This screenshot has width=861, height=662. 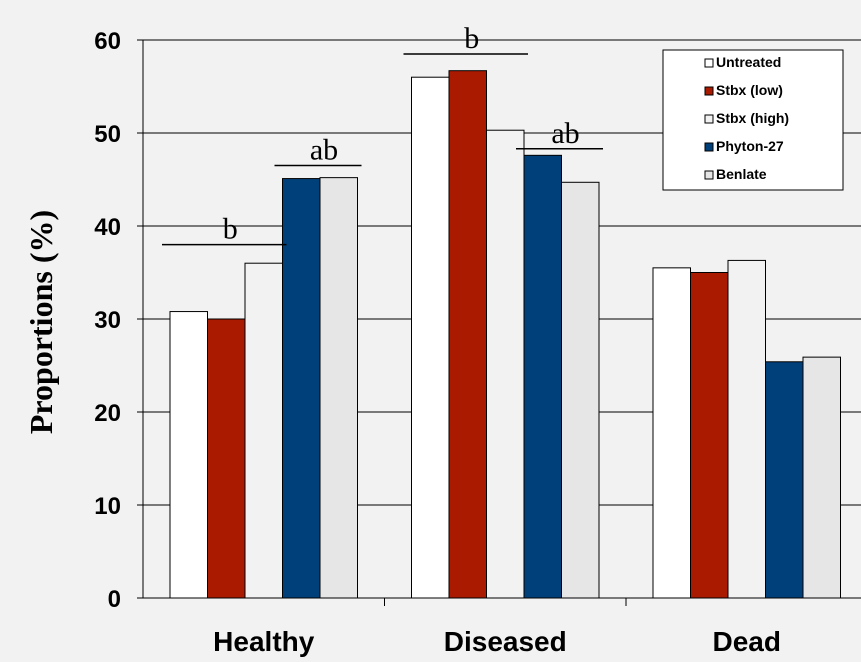 What do you see at coordinates (749, 90) in the screenshot?
I see `legend-label: Stbx (low)` at bounding box center [749, 90].